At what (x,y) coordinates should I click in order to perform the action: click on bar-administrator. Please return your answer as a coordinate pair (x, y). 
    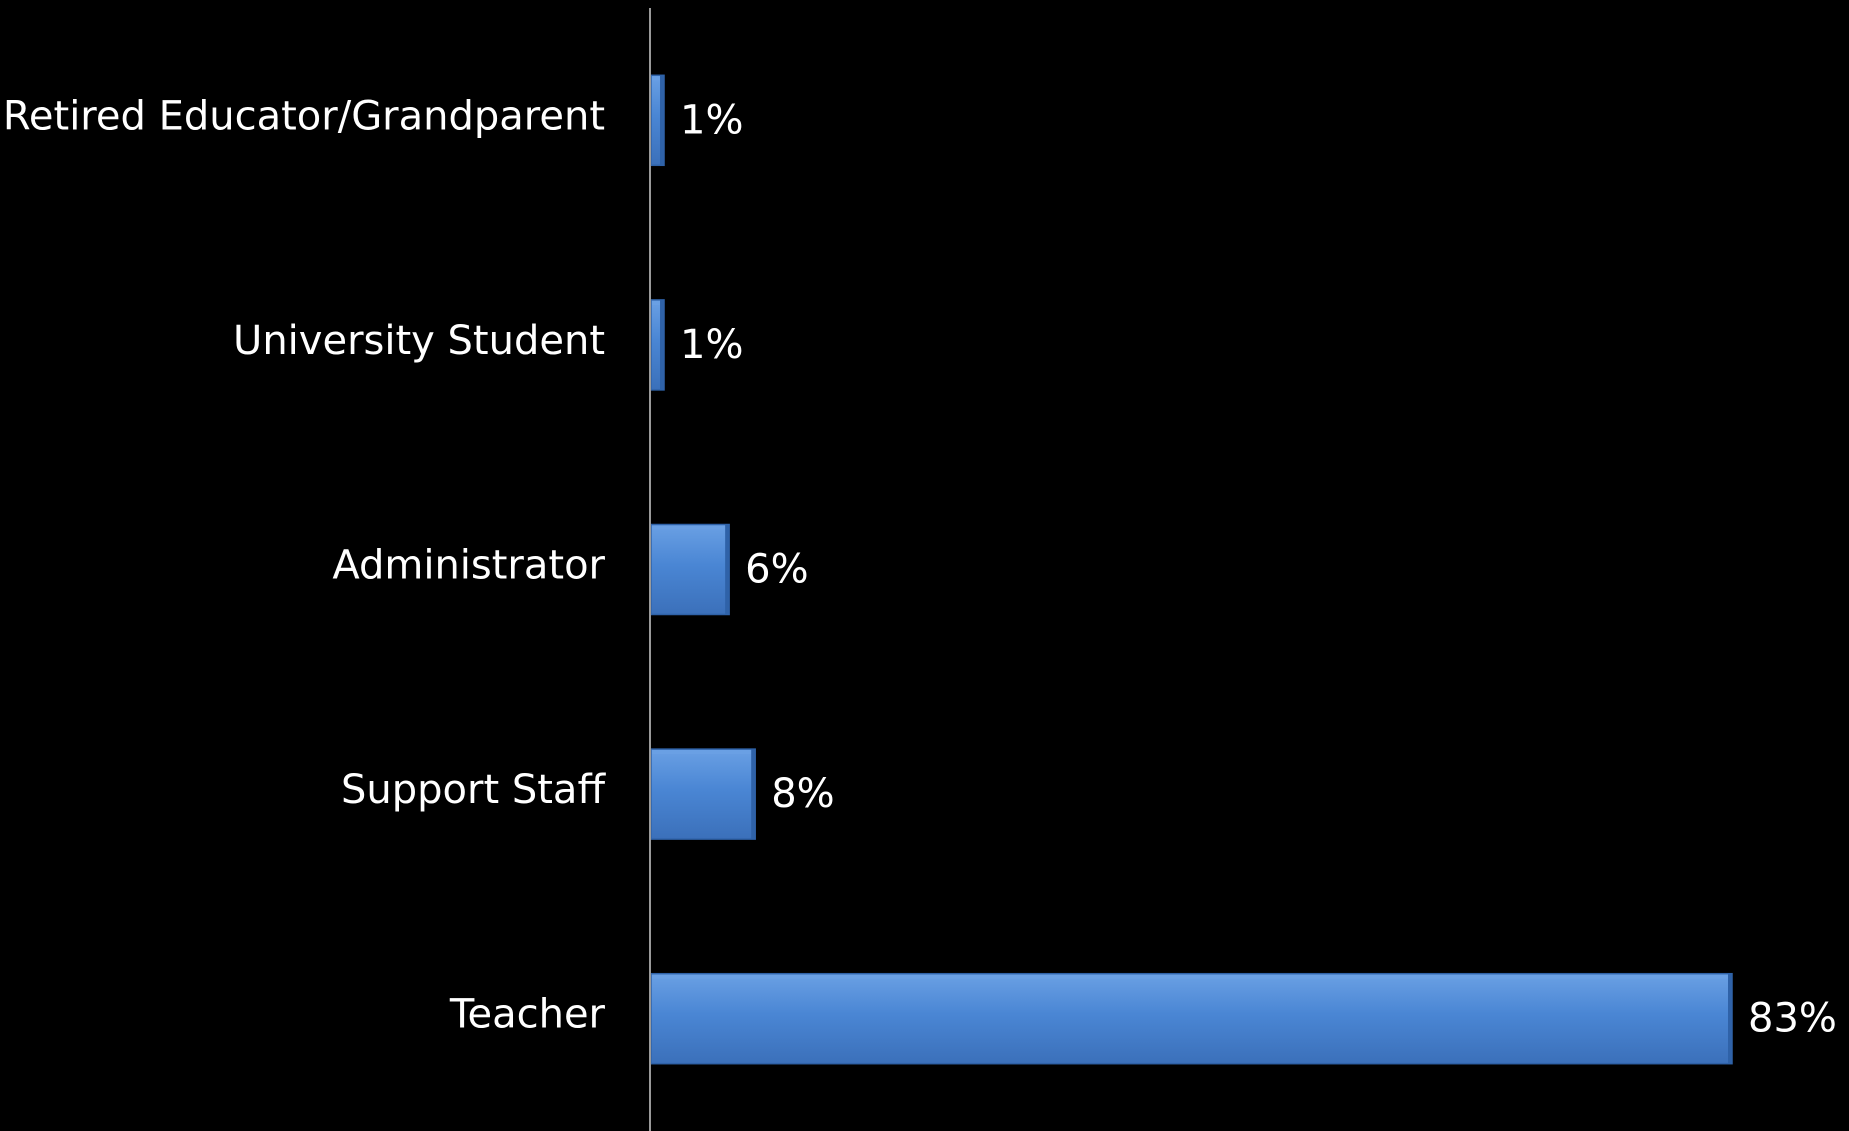
    Looking at the image, I should click on (690, 569).